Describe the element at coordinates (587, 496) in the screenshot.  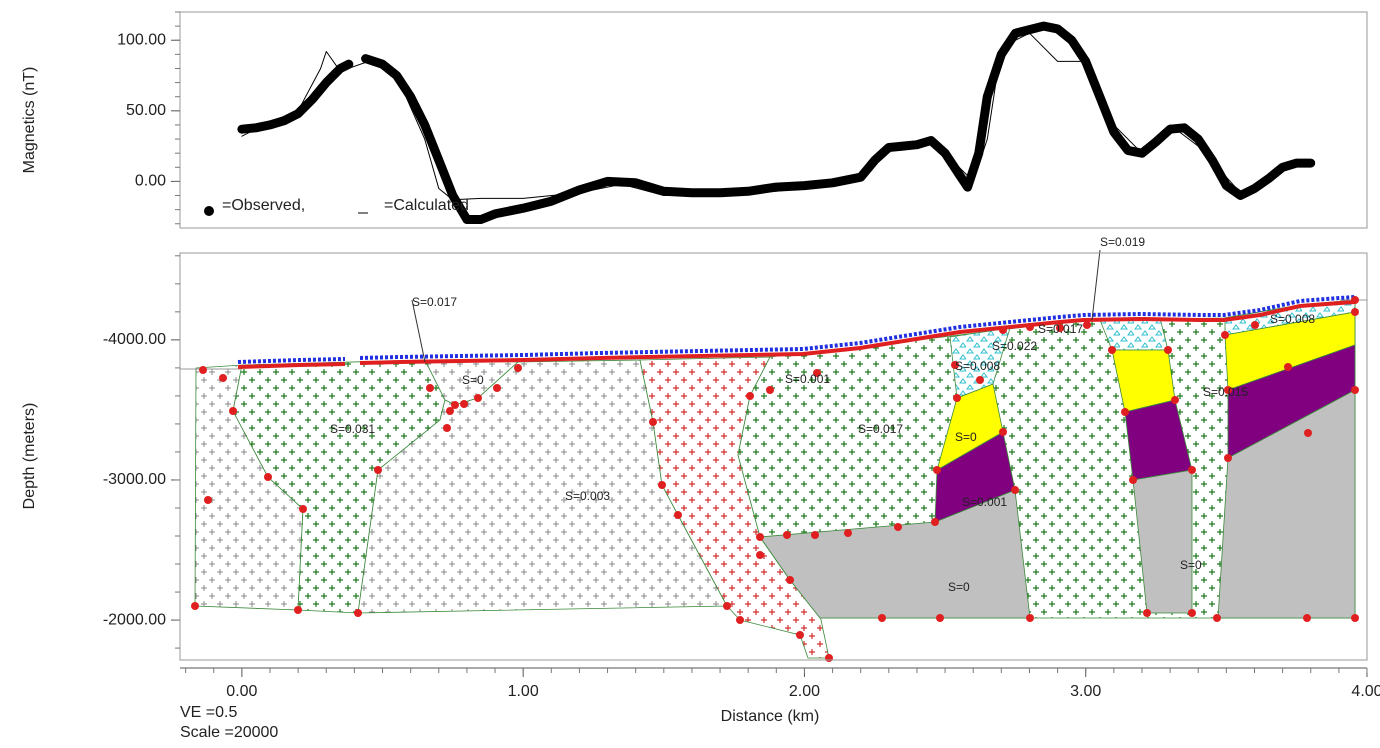
I see `susceptibility-label: S=0.003` at that location.